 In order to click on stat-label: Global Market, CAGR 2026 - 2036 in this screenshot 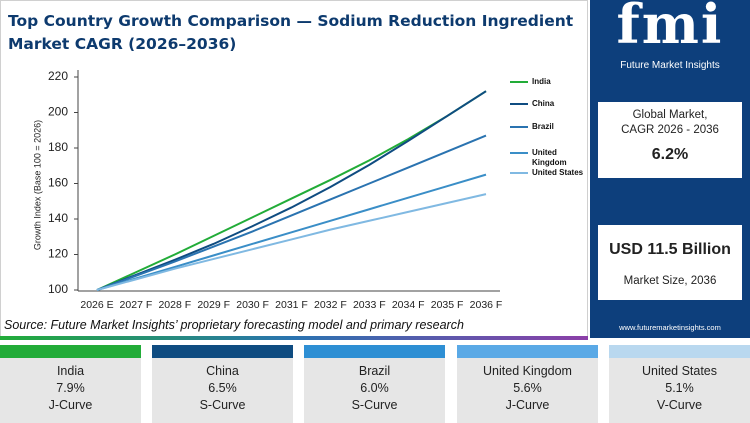, I will do `click(670, 122)`.